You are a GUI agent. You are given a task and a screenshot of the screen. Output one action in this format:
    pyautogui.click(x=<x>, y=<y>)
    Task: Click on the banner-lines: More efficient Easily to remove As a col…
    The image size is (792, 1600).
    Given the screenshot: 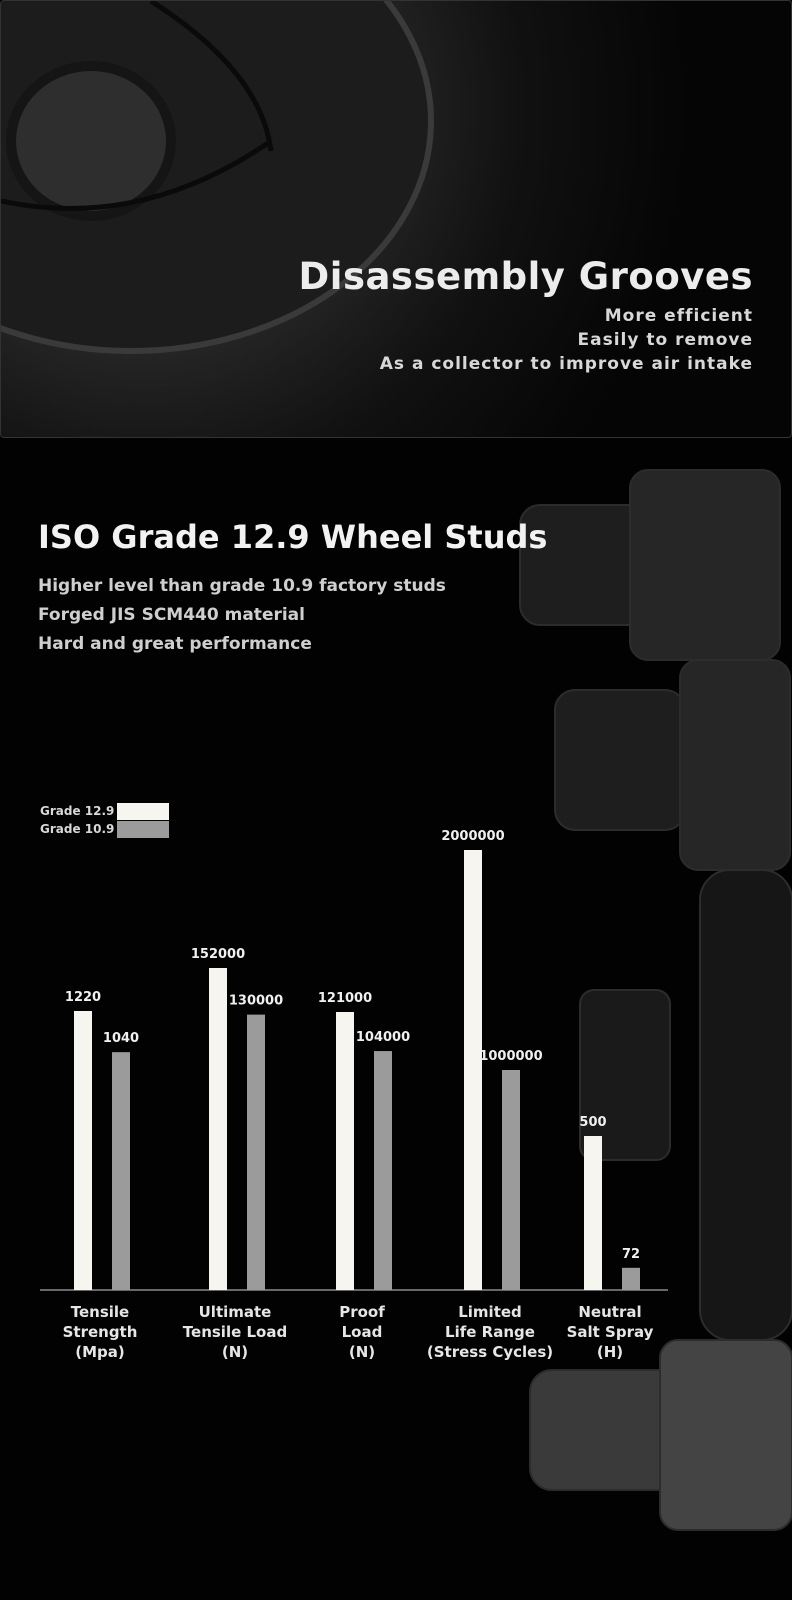 What is the action you would take?
    pyautogui.click(x=566, y=340)
    